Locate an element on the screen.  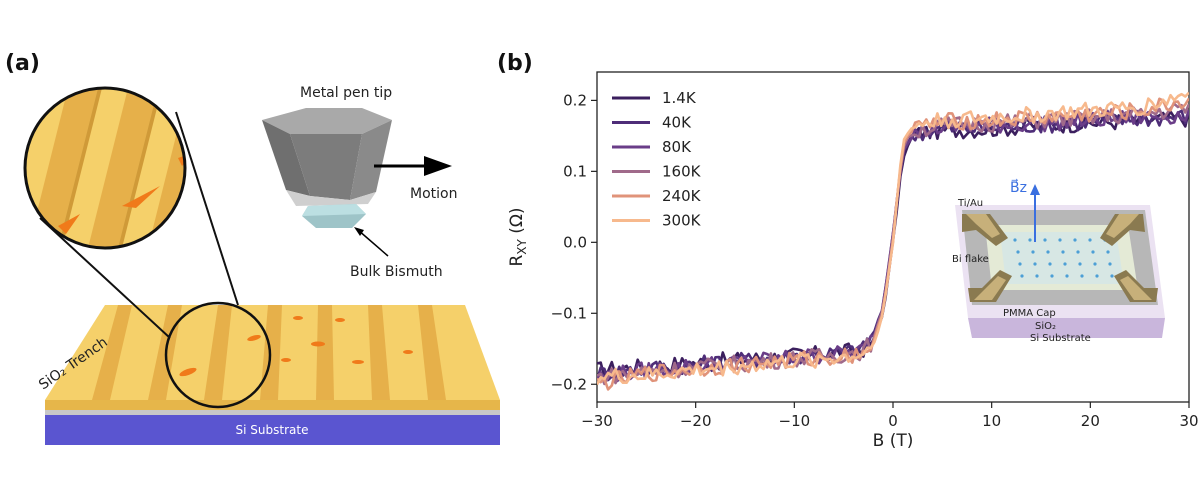
panel-b-label: (b) is located at coordinates (515, 63).